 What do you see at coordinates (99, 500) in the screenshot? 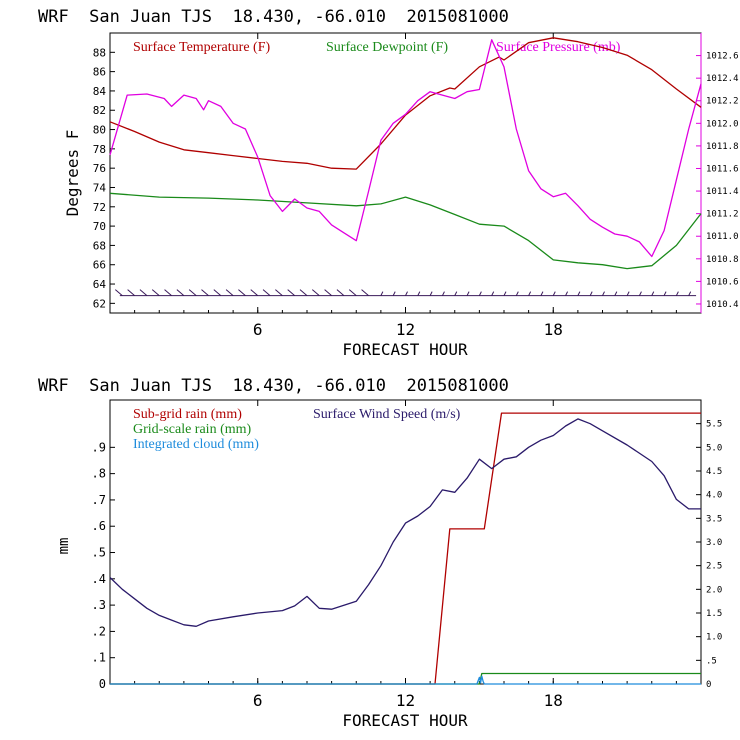
I see `y-tick-label: .7` at bounding box center [99, 500].